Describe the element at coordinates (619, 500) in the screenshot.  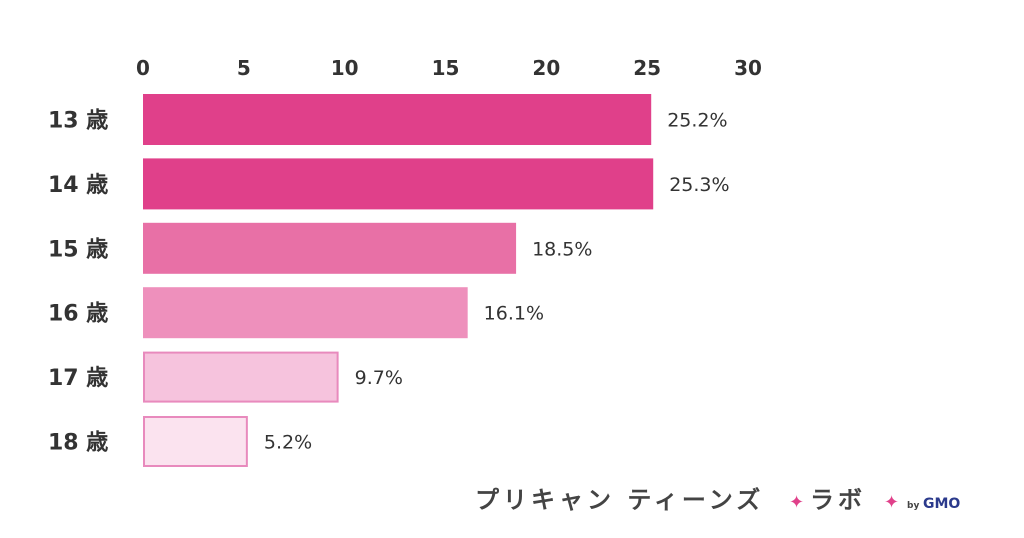
I see `brand-name: プリキャン ティーンズ` at that location.